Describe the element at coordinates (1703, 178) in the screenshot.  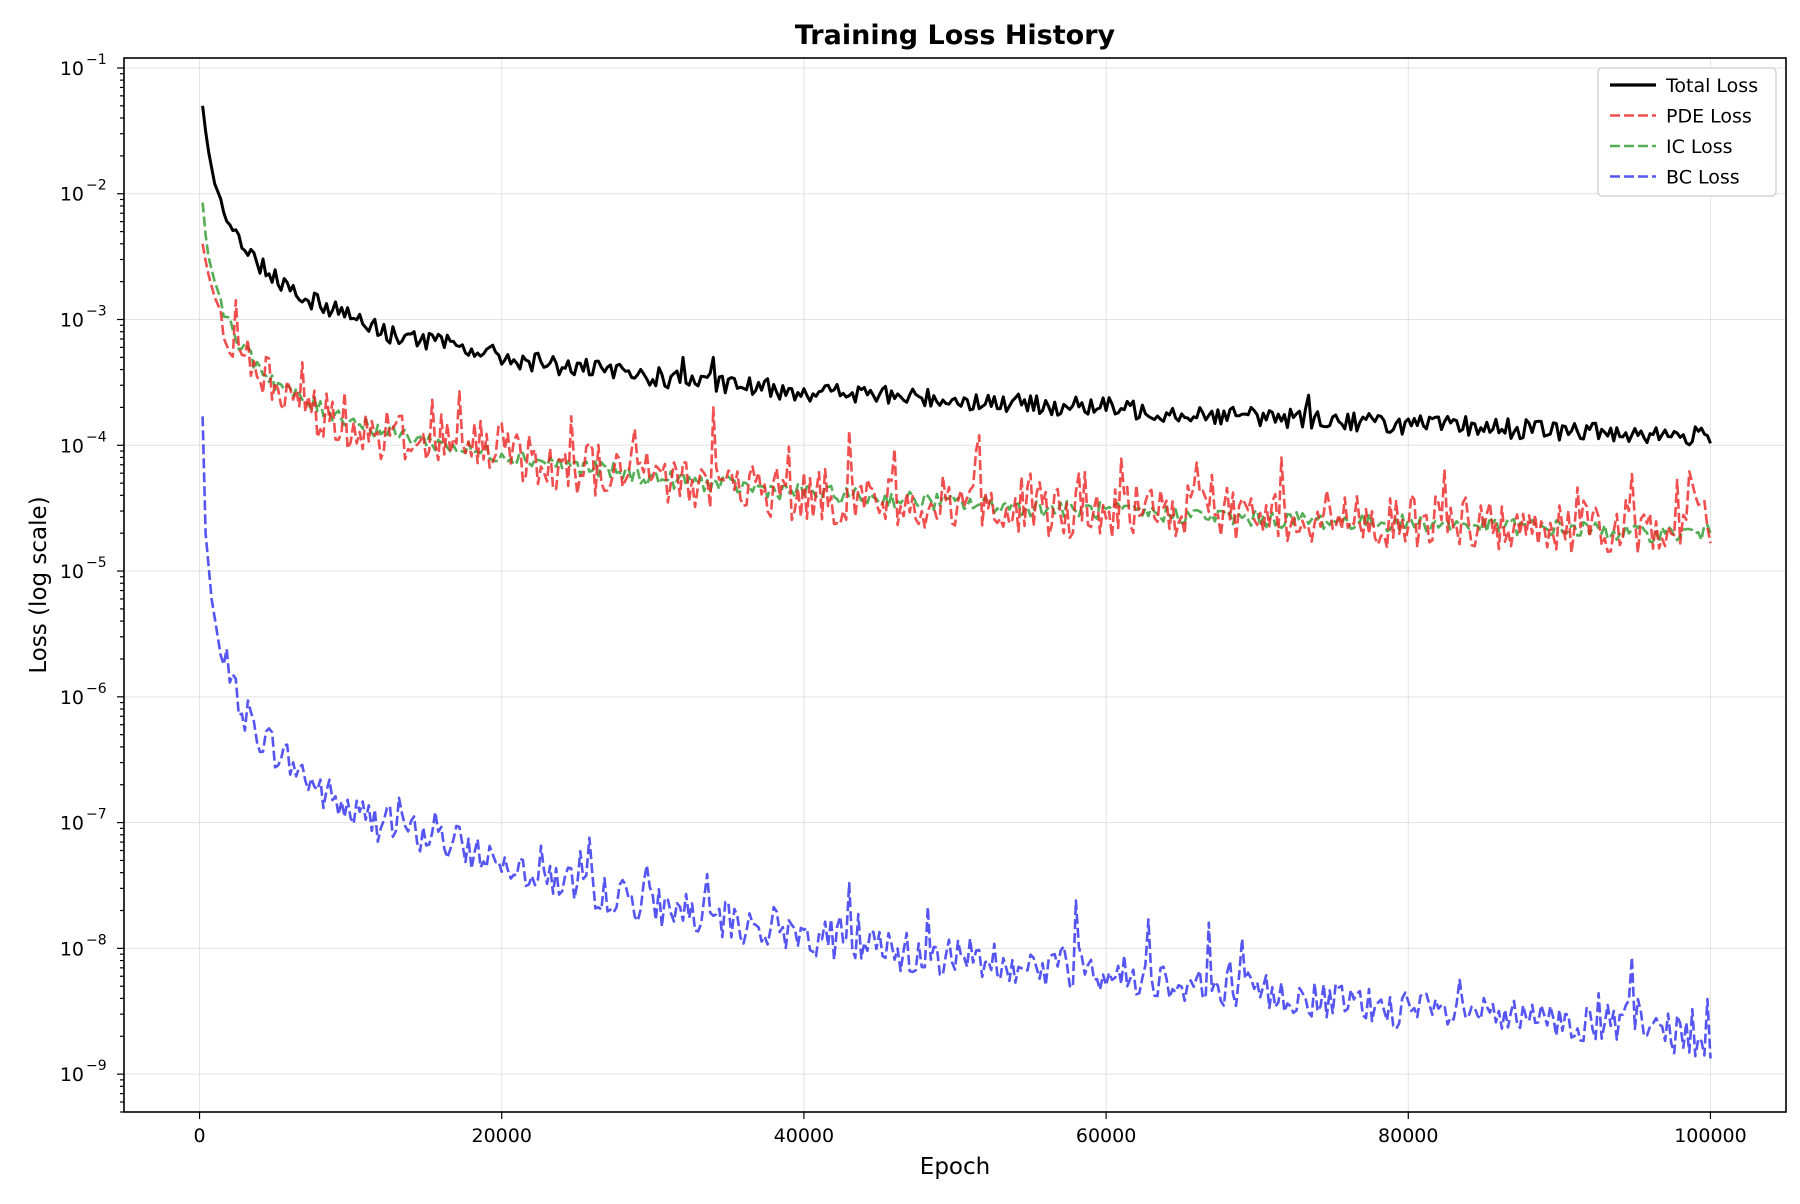
I see `legend-entry: BC Loss` at that location.